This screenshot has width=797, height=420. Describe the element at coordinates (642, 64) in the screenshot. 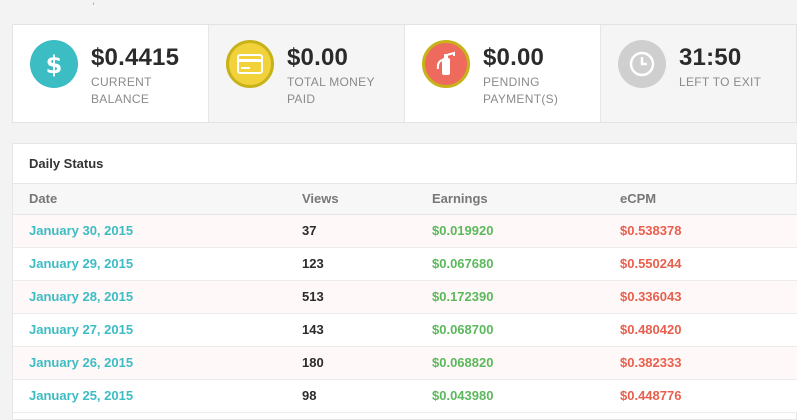

I see `clock-icon` at that location.